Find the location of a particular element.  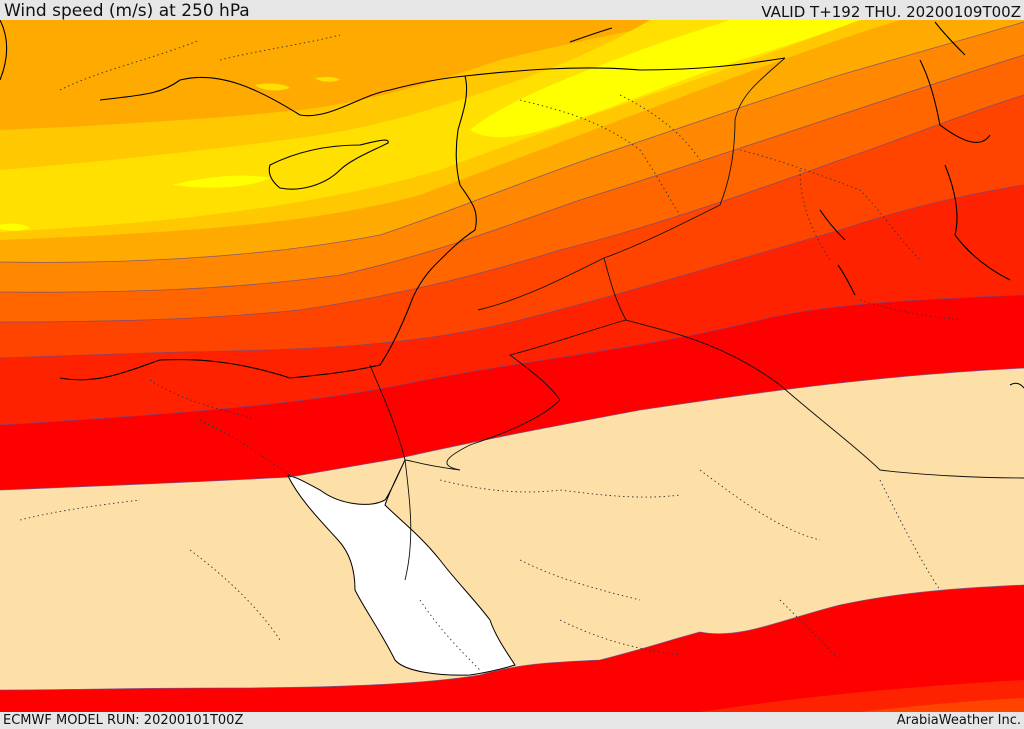

patch-light-yellow is located at coordinates (221, 181).